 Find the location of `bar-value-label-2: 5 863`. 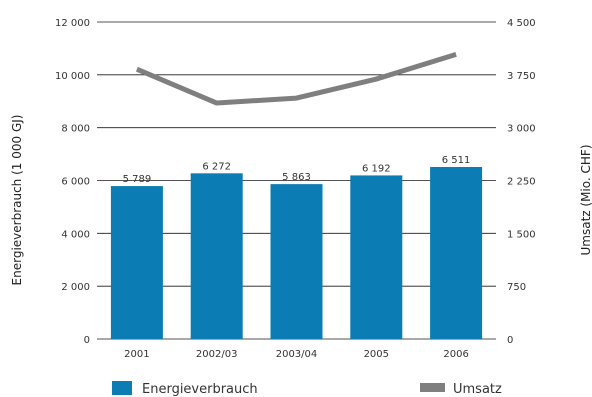

bar-value-label-2: 5 863 is located at coordinates (296, 177).